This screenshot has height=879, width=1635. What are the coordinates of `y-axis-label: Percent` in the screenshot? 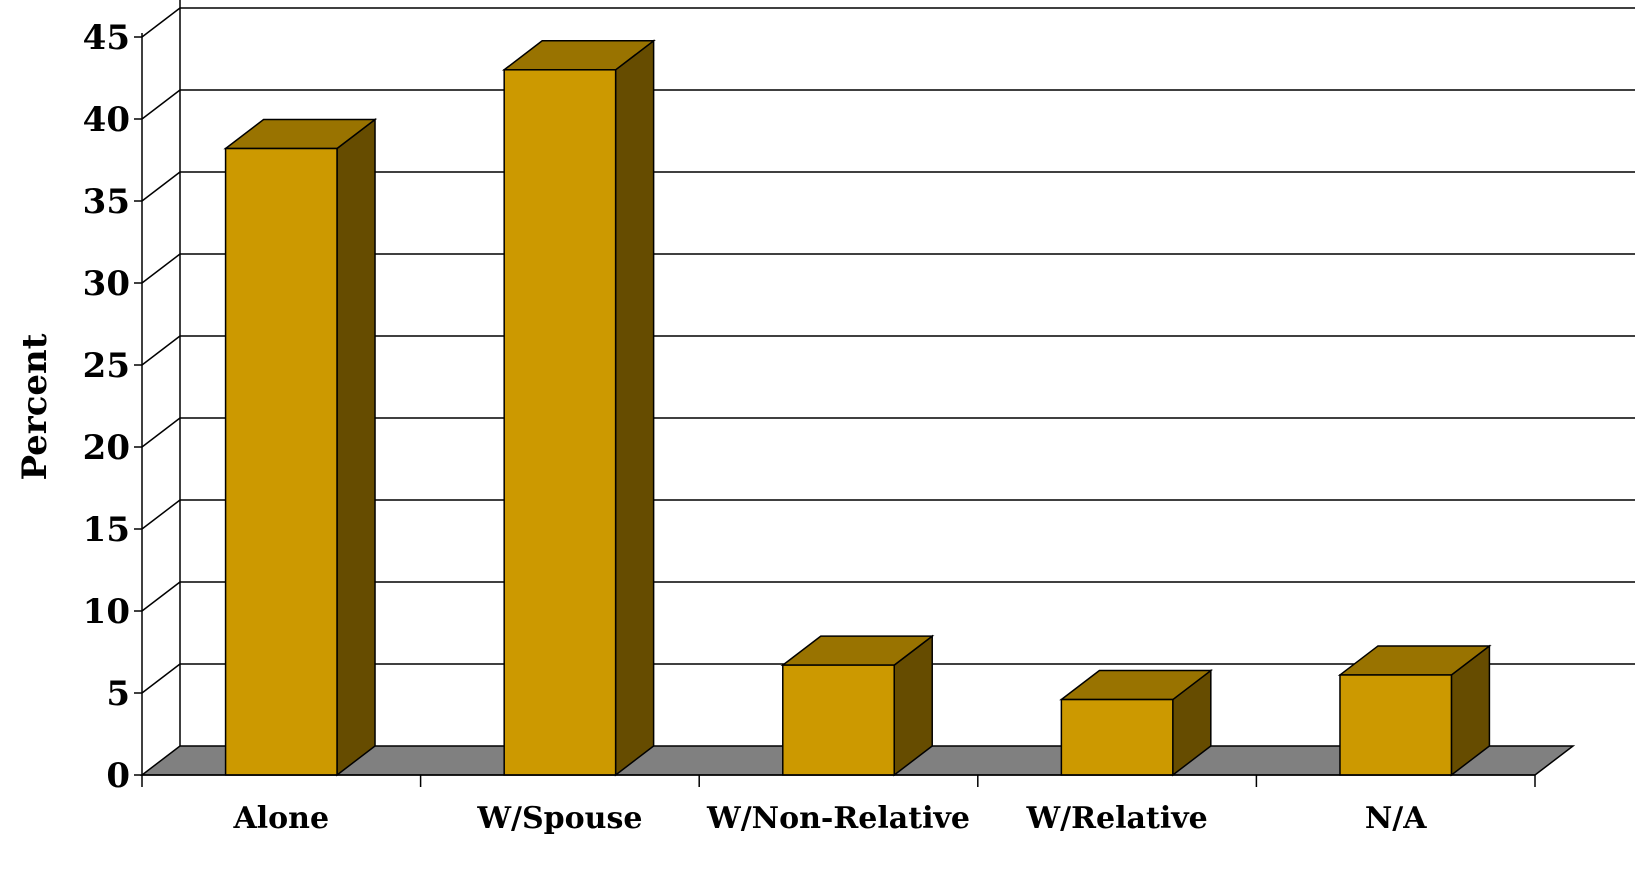 It's located at (35, 406).